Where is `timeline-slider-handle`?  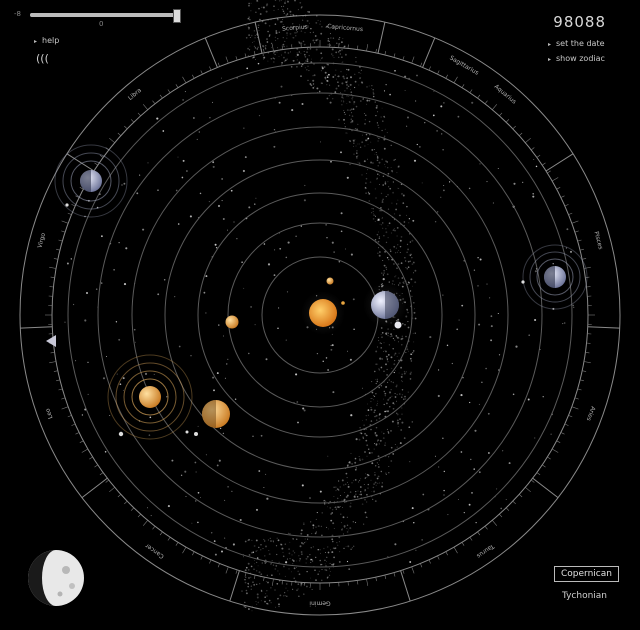
timeline-slider-handle is located at coordinates (176, 16).